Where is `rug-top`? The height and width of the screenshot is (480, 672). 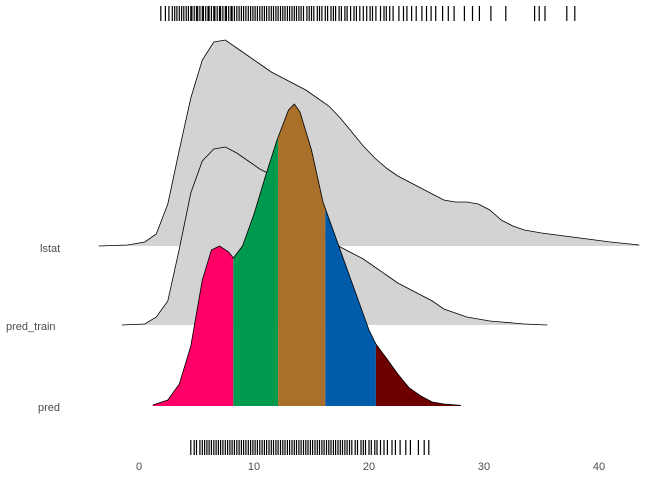 rug-top is located at coordinates (368, 13).